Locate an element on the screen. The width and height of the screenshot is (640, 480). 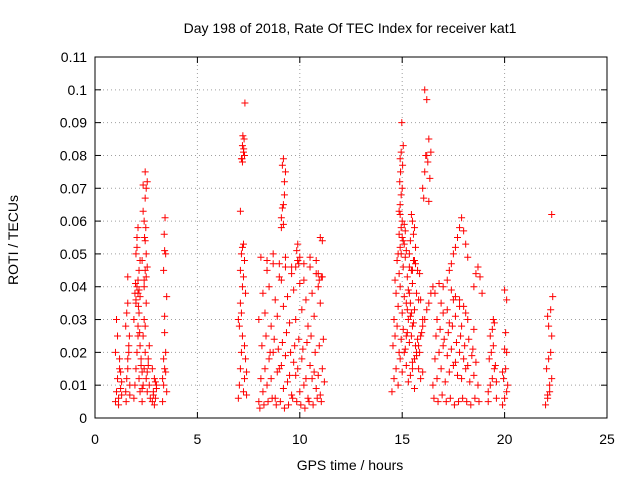
x-tick-label: 0 is located at coordinates (95, 439).